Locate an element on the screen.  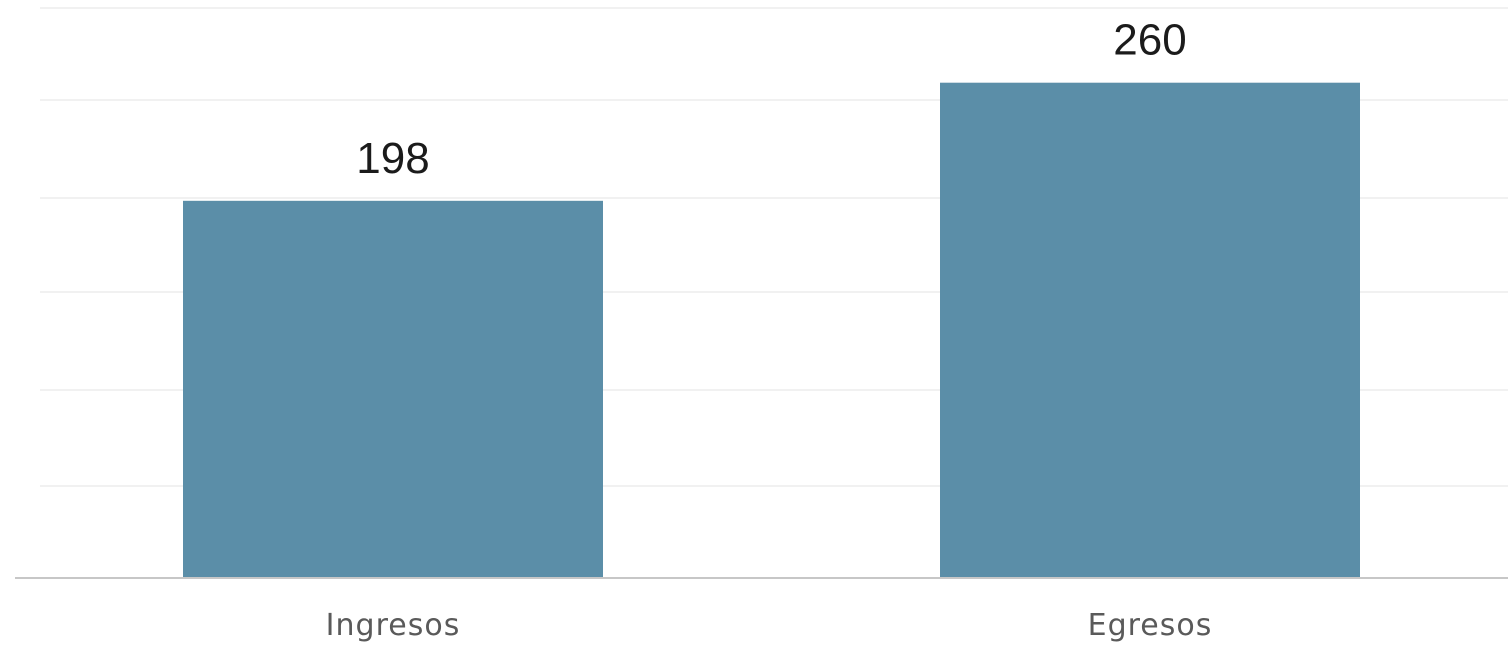
data-label-egresos: 260 is located at coordinates (1149, 40).